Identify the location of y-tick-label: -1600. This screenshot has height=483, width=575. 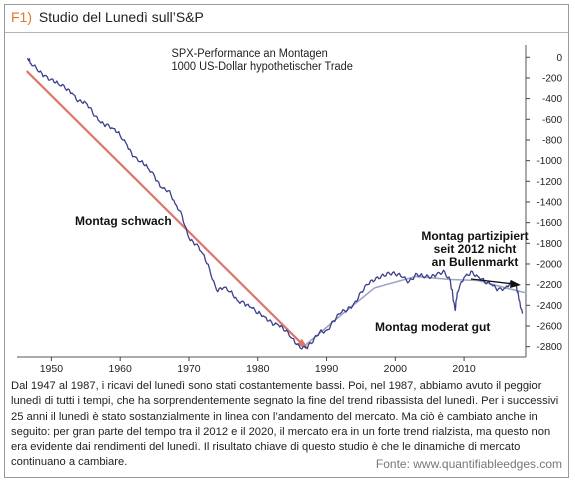
(549, 223).